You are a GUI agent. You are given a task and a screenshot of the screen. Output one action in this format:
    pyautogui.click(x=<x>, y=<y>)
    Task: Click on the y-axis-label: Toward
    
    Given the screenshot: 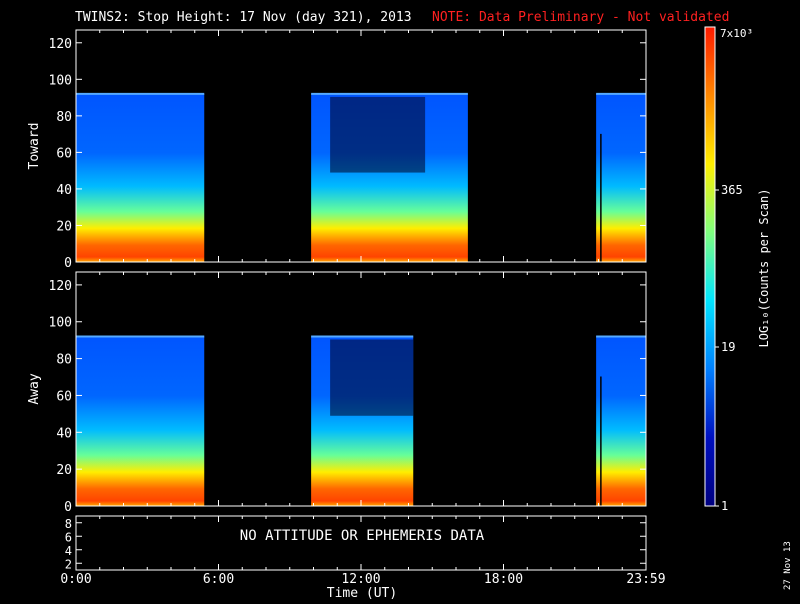 What is the action you would take?
    pyautogui.click(x=34, y=146)
    